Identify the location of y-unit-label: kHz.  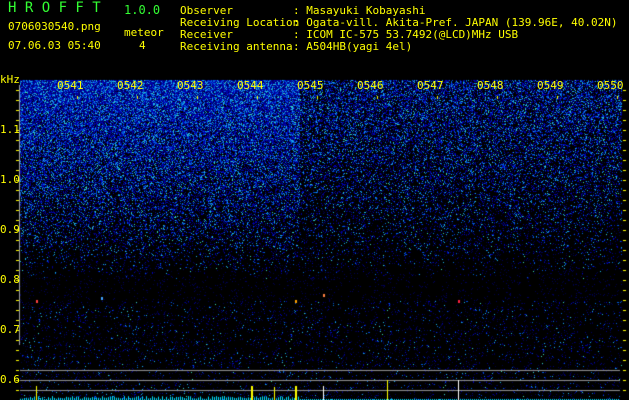
(10, 79).